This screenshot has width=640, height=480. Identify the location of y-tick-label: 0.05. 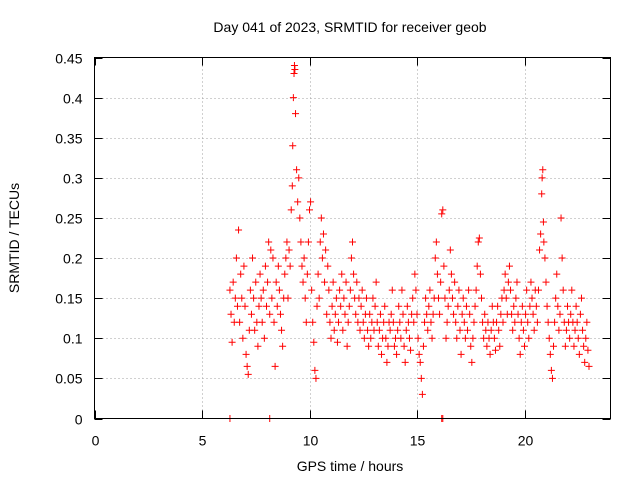
(68, 379).